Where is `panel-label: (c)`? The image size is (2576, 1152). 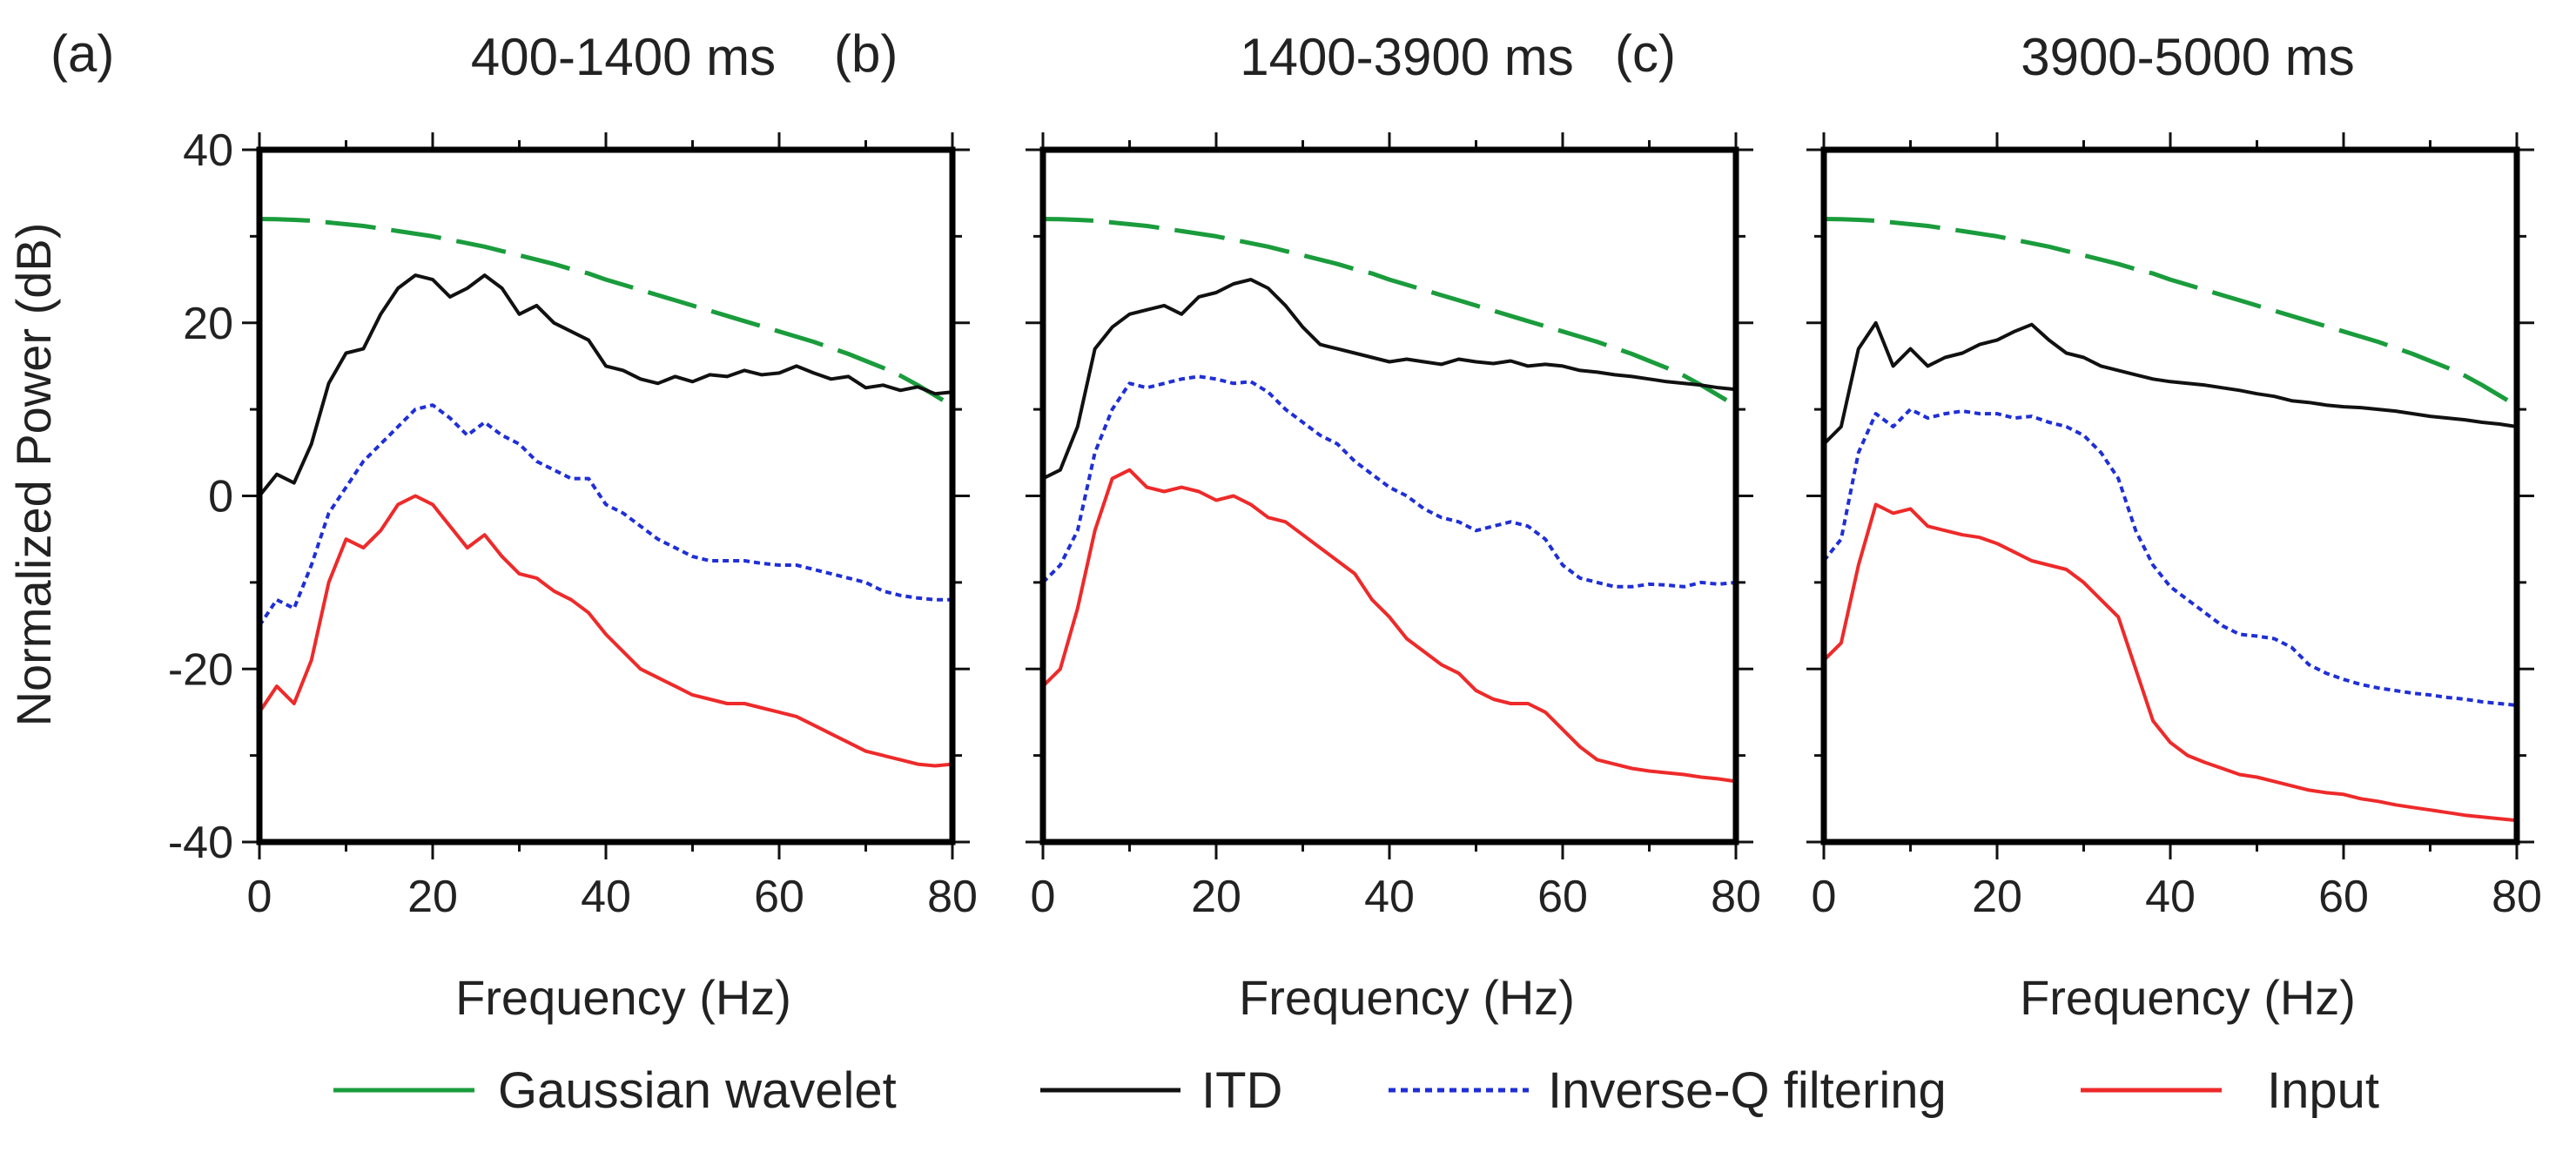
panel-label: (c) is located at coordinates (1645, 53).